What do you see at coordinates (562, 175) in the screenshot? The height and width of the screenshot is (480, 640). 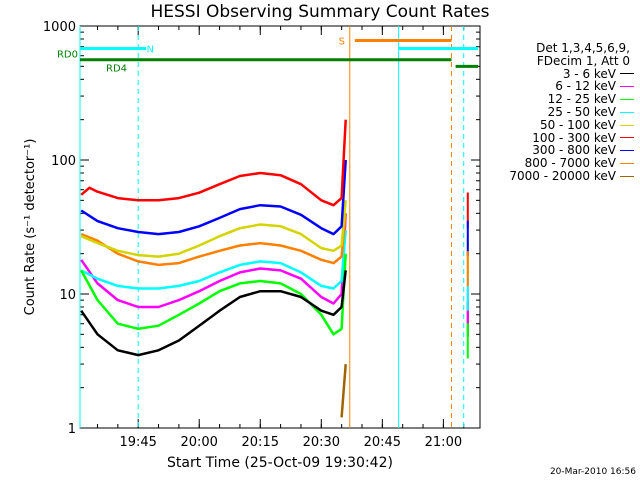 I see `legend-label: 7000 - 20000 keV` at bounding box center [562, 175].